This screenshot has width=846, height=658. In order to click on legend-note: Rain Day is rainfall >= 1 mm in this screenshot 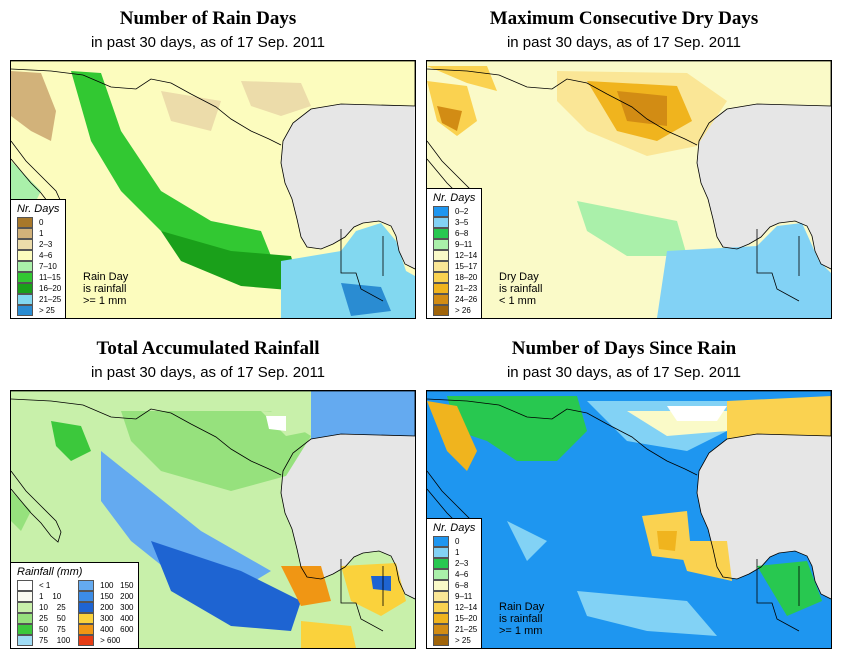, I will do `click(105, 289)`.